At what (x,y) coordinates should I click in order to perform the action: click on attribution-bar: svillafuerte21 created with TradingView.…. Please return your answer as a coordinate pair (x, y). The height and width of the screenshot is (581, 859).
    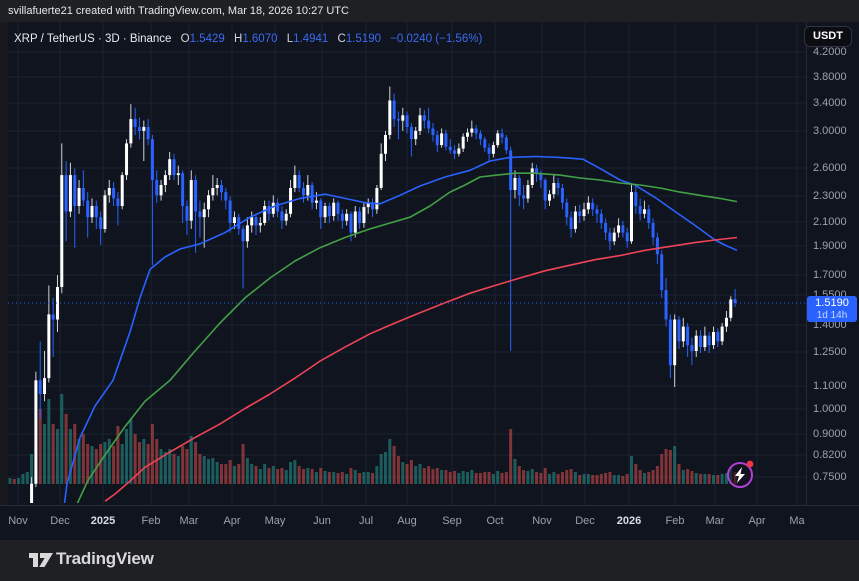
    Looking at the image, I should click on (429, 11).